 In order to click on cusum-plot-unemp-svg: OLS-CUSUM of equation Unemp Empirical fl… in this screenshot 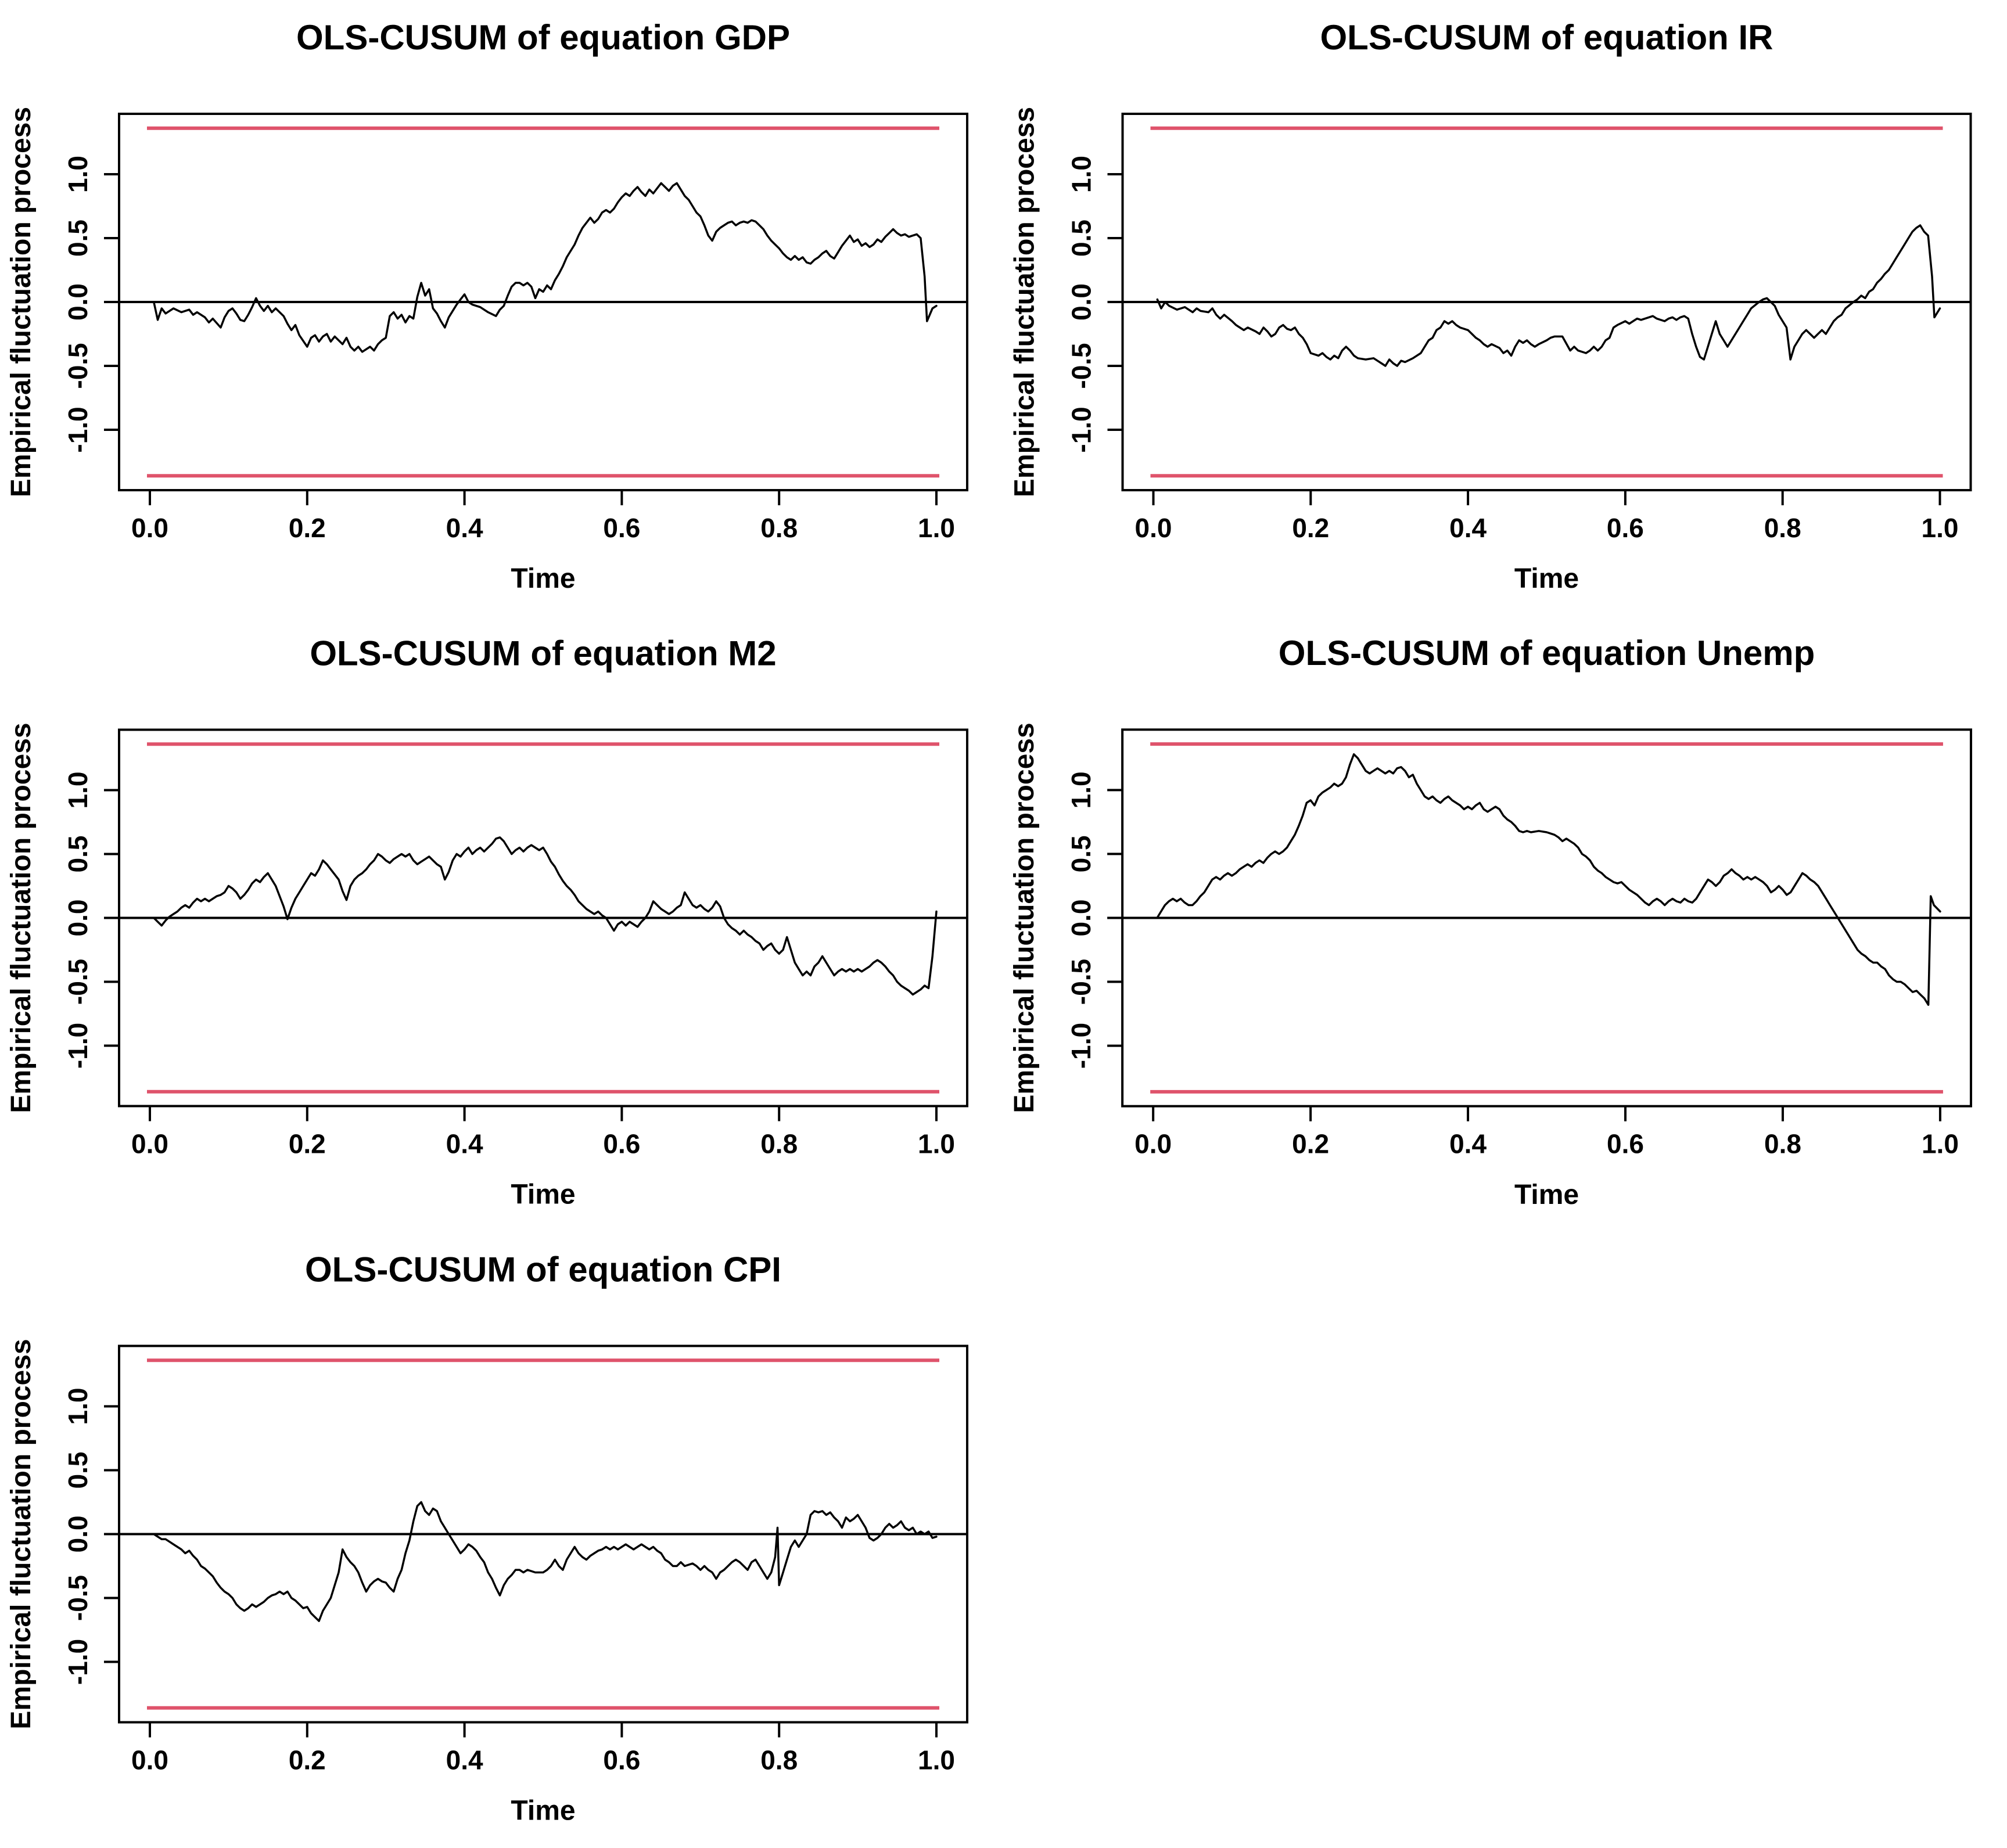, I will do `click(1491, 922)`.